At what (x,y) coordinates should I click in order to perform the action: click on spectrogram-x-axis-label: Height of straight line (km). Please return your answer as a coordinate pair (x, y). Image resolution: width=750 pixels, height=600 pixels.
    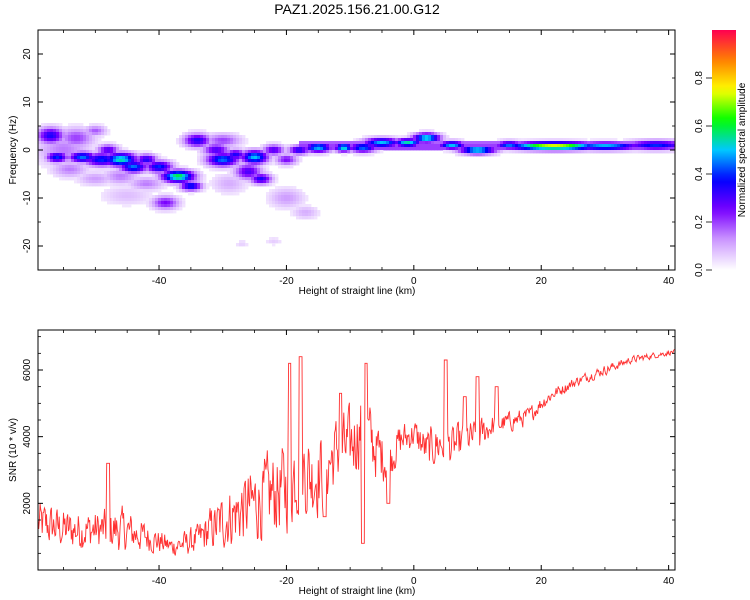
    Looking at the image, I should click on (357, 291).